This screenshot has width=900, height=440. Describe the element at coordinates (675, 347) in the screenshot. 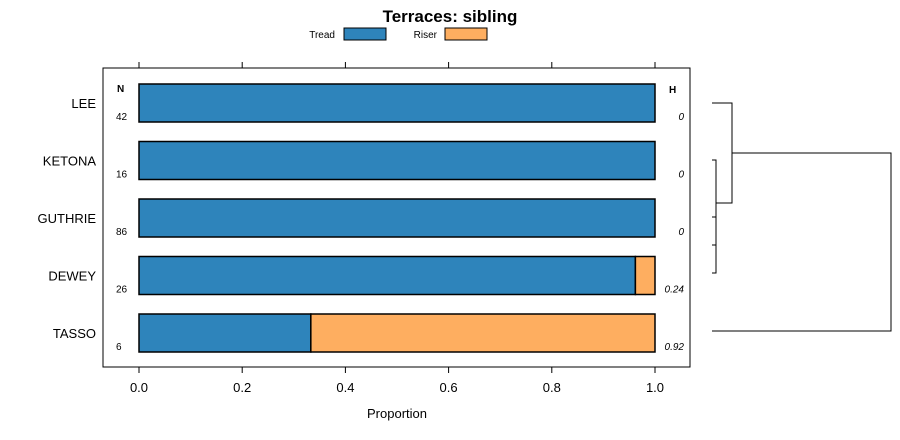

I see `h-value-tasso: 0.92` at that location.